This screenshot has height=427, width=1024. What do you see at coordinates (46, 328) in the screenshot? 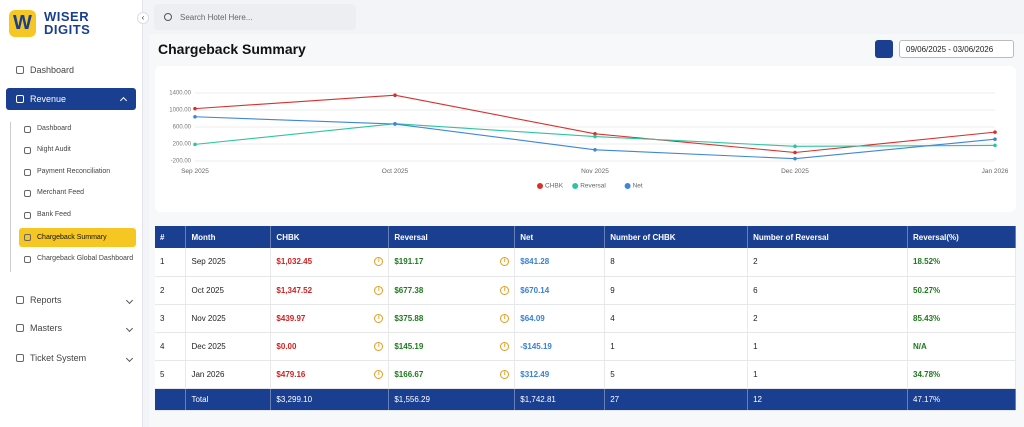
I see `nav-label: Masters` at bounding box center [46, 328].